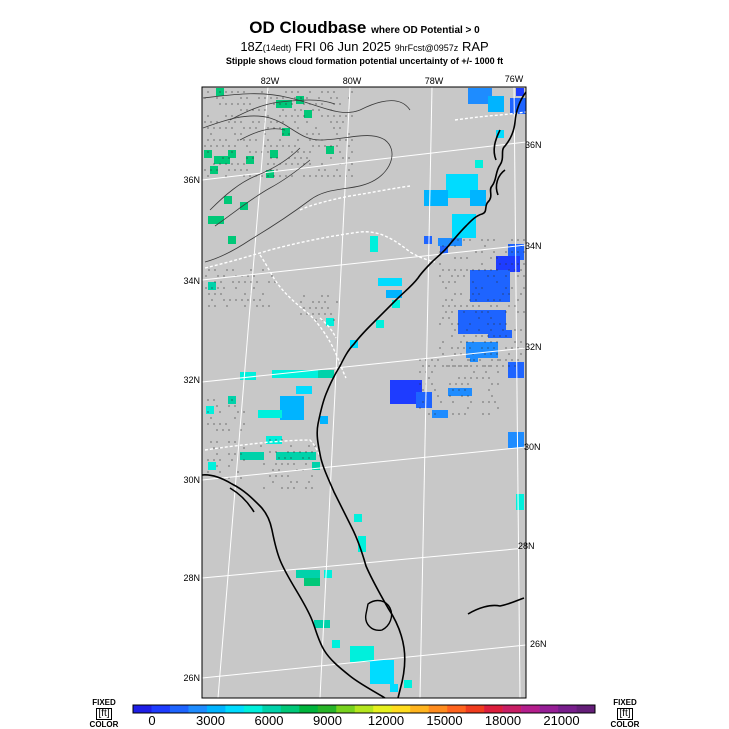 The width and height of the screenshot is (729, 729). Describe the element at coordinates (533, 347) in the screenshot. I see `lat-label-right-32: 32N` at that location.